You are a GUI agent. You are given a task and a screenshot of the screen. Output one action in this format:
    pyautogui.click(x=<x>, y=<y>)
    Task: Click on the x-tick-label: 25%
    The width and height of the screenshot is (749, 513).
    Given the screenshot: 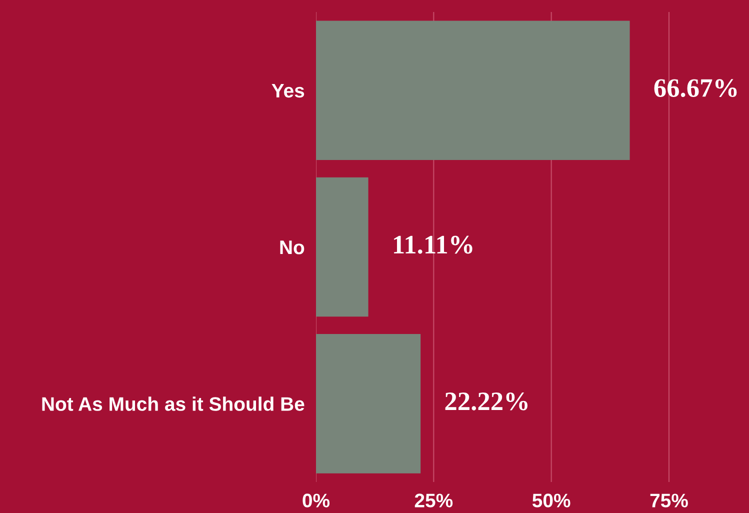 What is the action you would take?
    pyautogui.click(x=433, y=501)
    